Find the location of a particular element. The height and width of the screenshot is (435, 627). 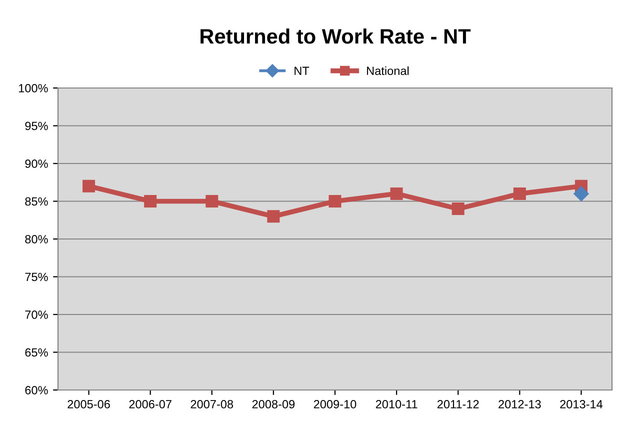

legend-label: National is located at coordinates (388, 71).